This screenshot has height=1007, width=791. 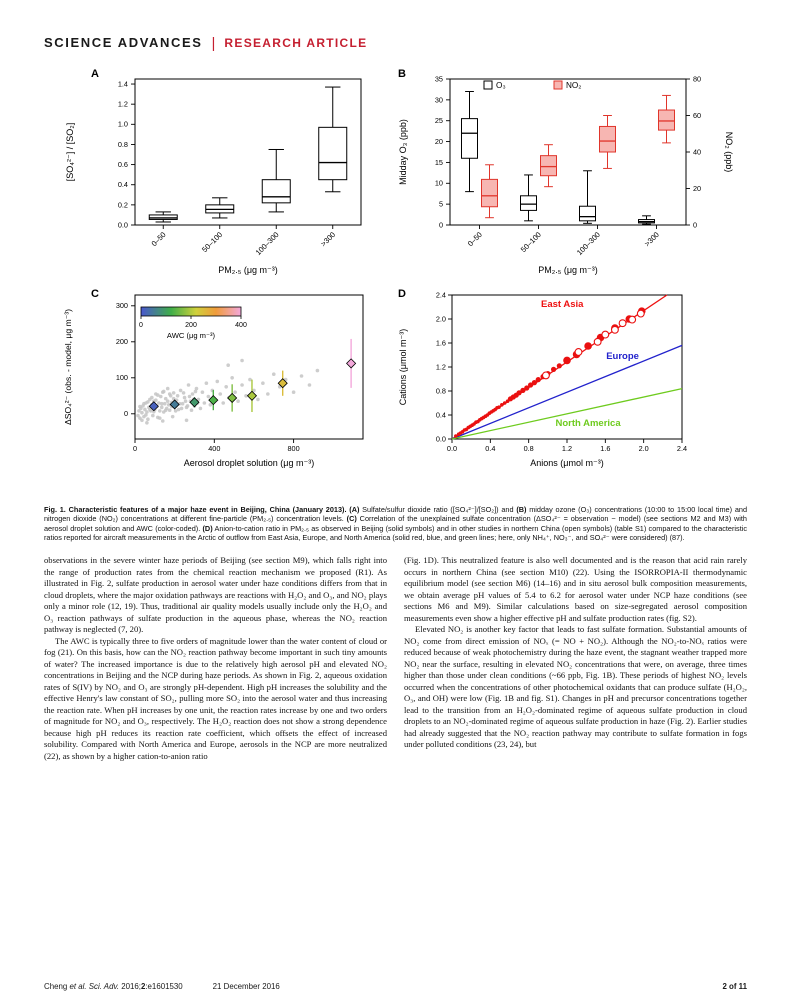 I want to click on svg-text: 40, so click(x=697, y=151).